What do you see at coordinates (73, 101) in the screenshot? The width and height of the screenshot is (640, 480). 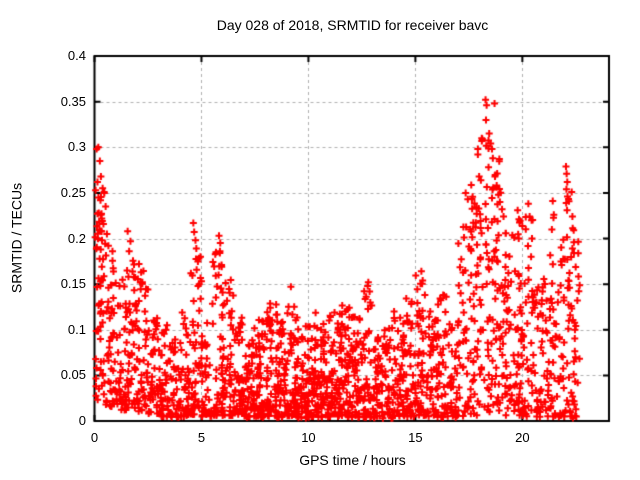 I see `y-tick-label: 0.35` at bounding box center [73, 101].